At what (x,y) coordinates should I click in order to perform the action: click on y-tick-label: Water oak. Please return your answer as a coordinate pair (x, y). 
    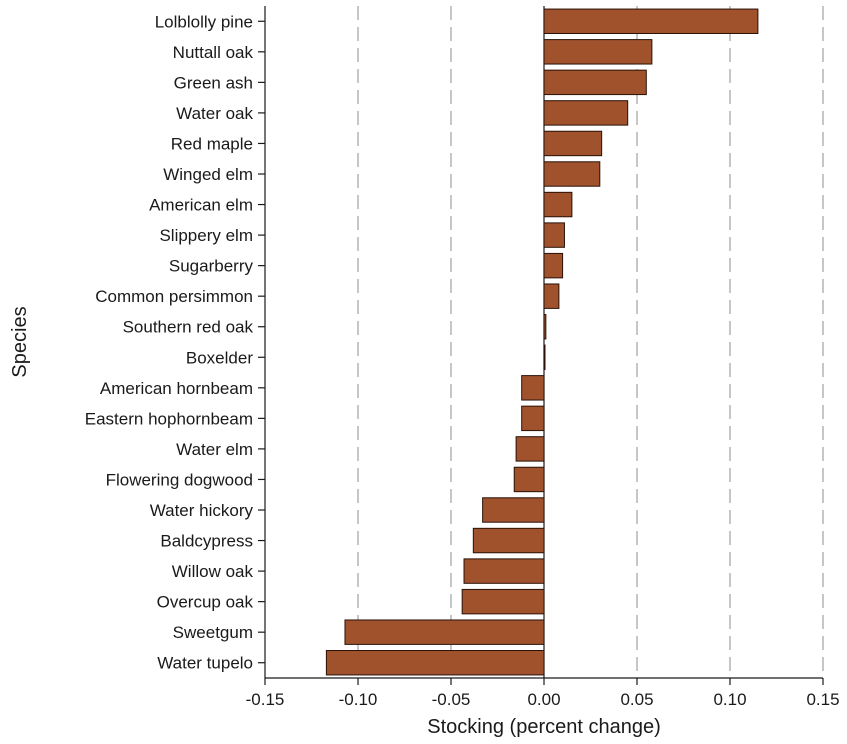
    Looking at the image, I should click on (214, 113).